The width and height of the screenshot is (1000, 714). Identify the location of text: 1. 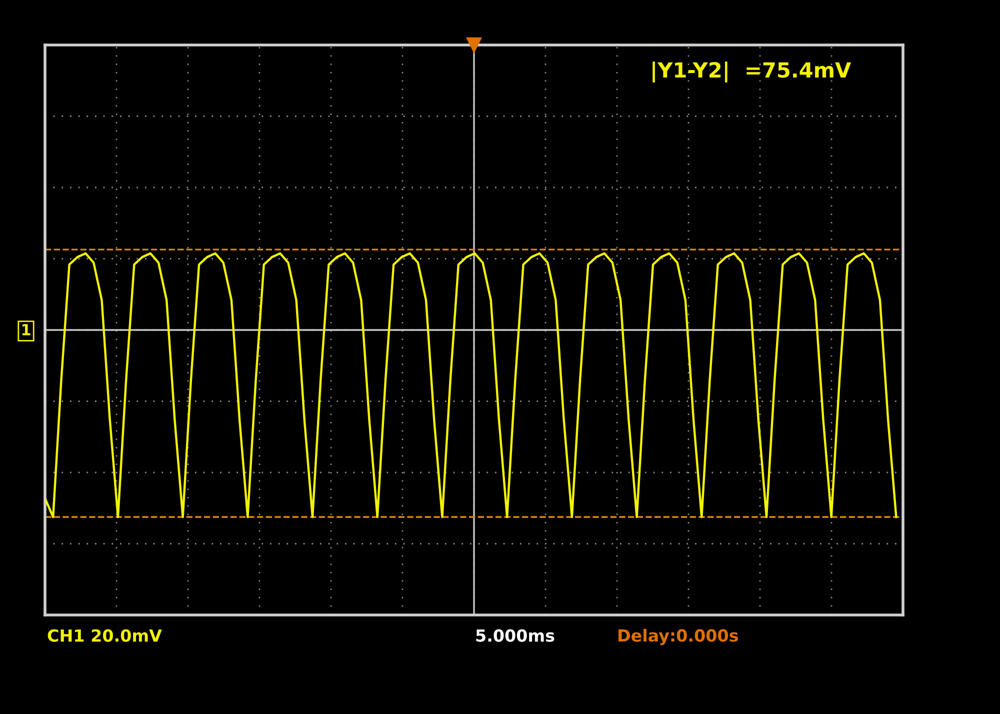
(26, 330).